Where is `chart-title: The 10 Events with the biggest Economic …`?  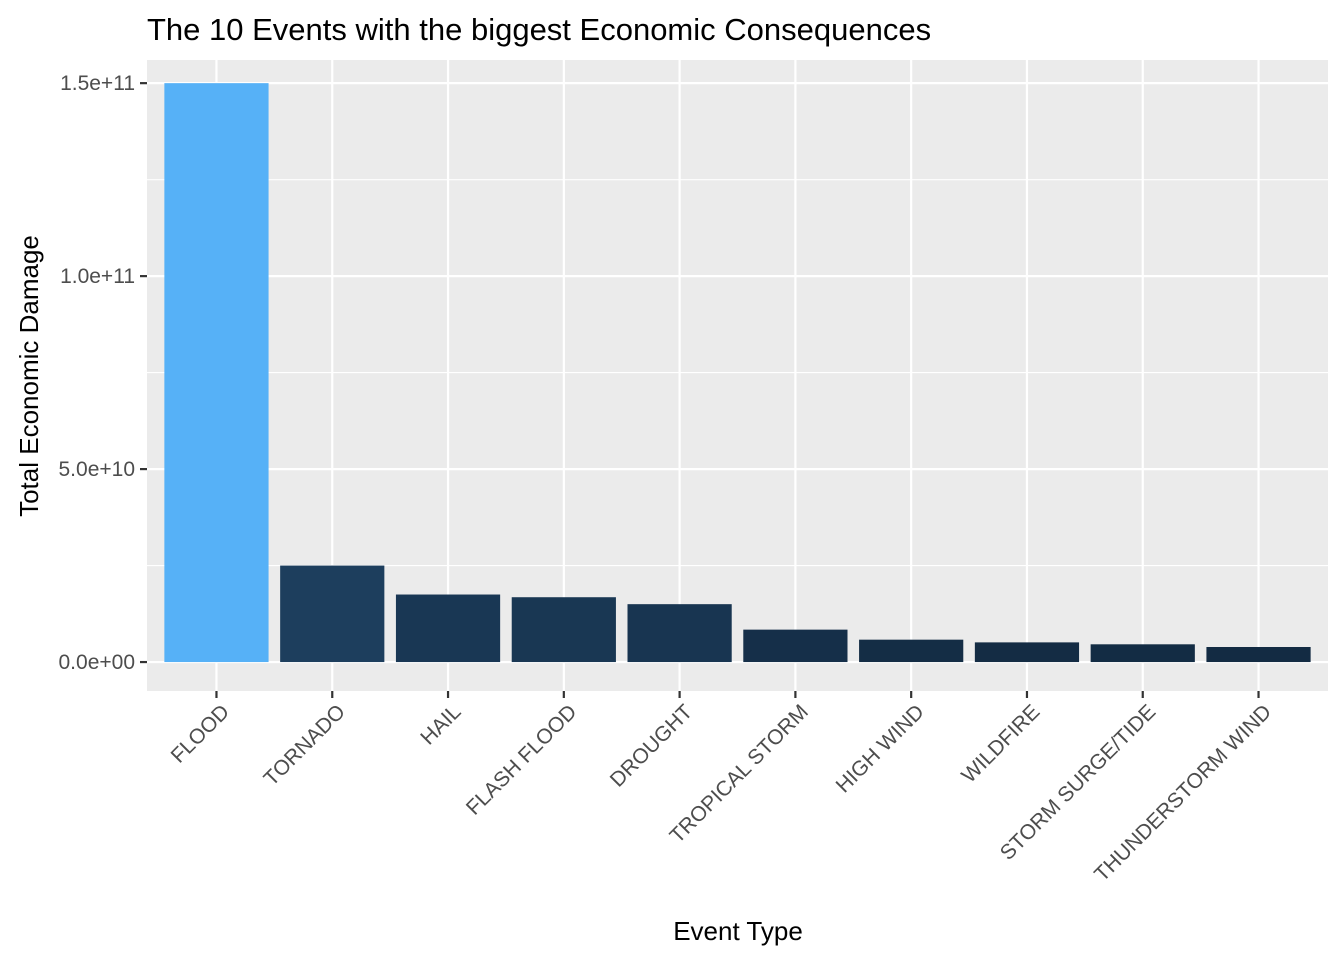
chart-title: The 10 Events with the biggest Economic … is located at coordinates (539, 29).